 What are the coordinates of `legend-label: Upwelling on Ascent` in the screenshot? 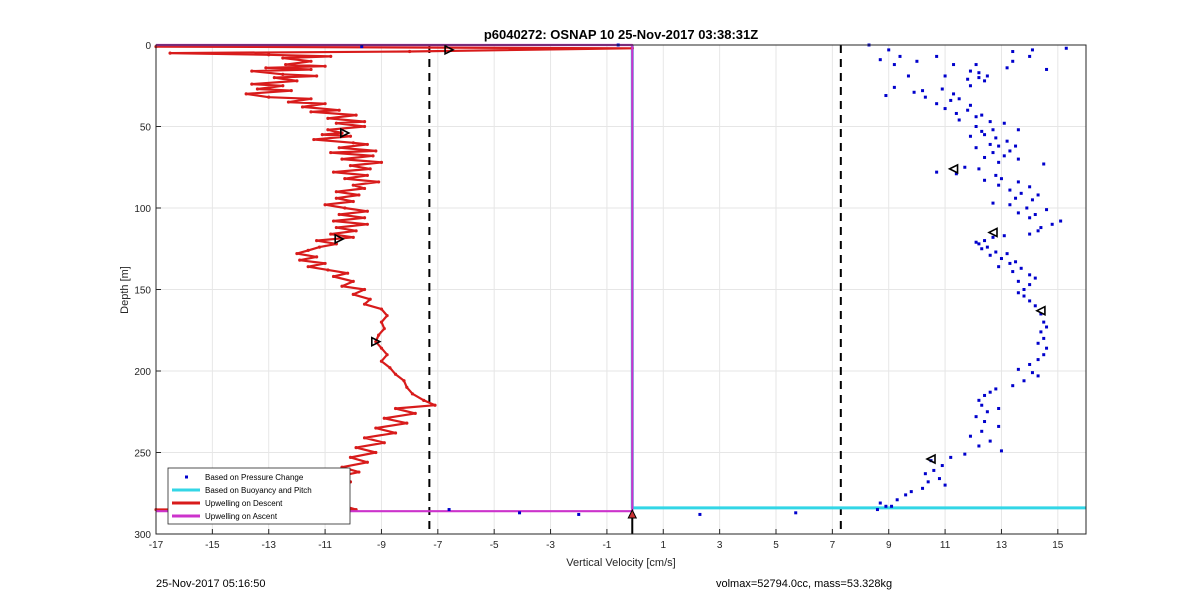 It's located at (241, 516).